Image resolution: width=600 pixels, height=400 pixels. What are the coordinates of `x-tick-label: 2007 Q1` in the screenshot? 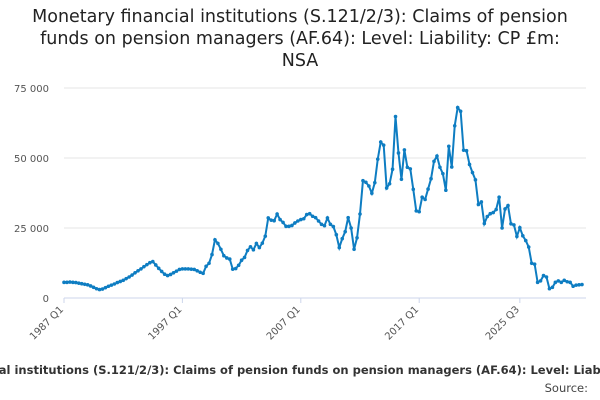 It's located at (284, 323).